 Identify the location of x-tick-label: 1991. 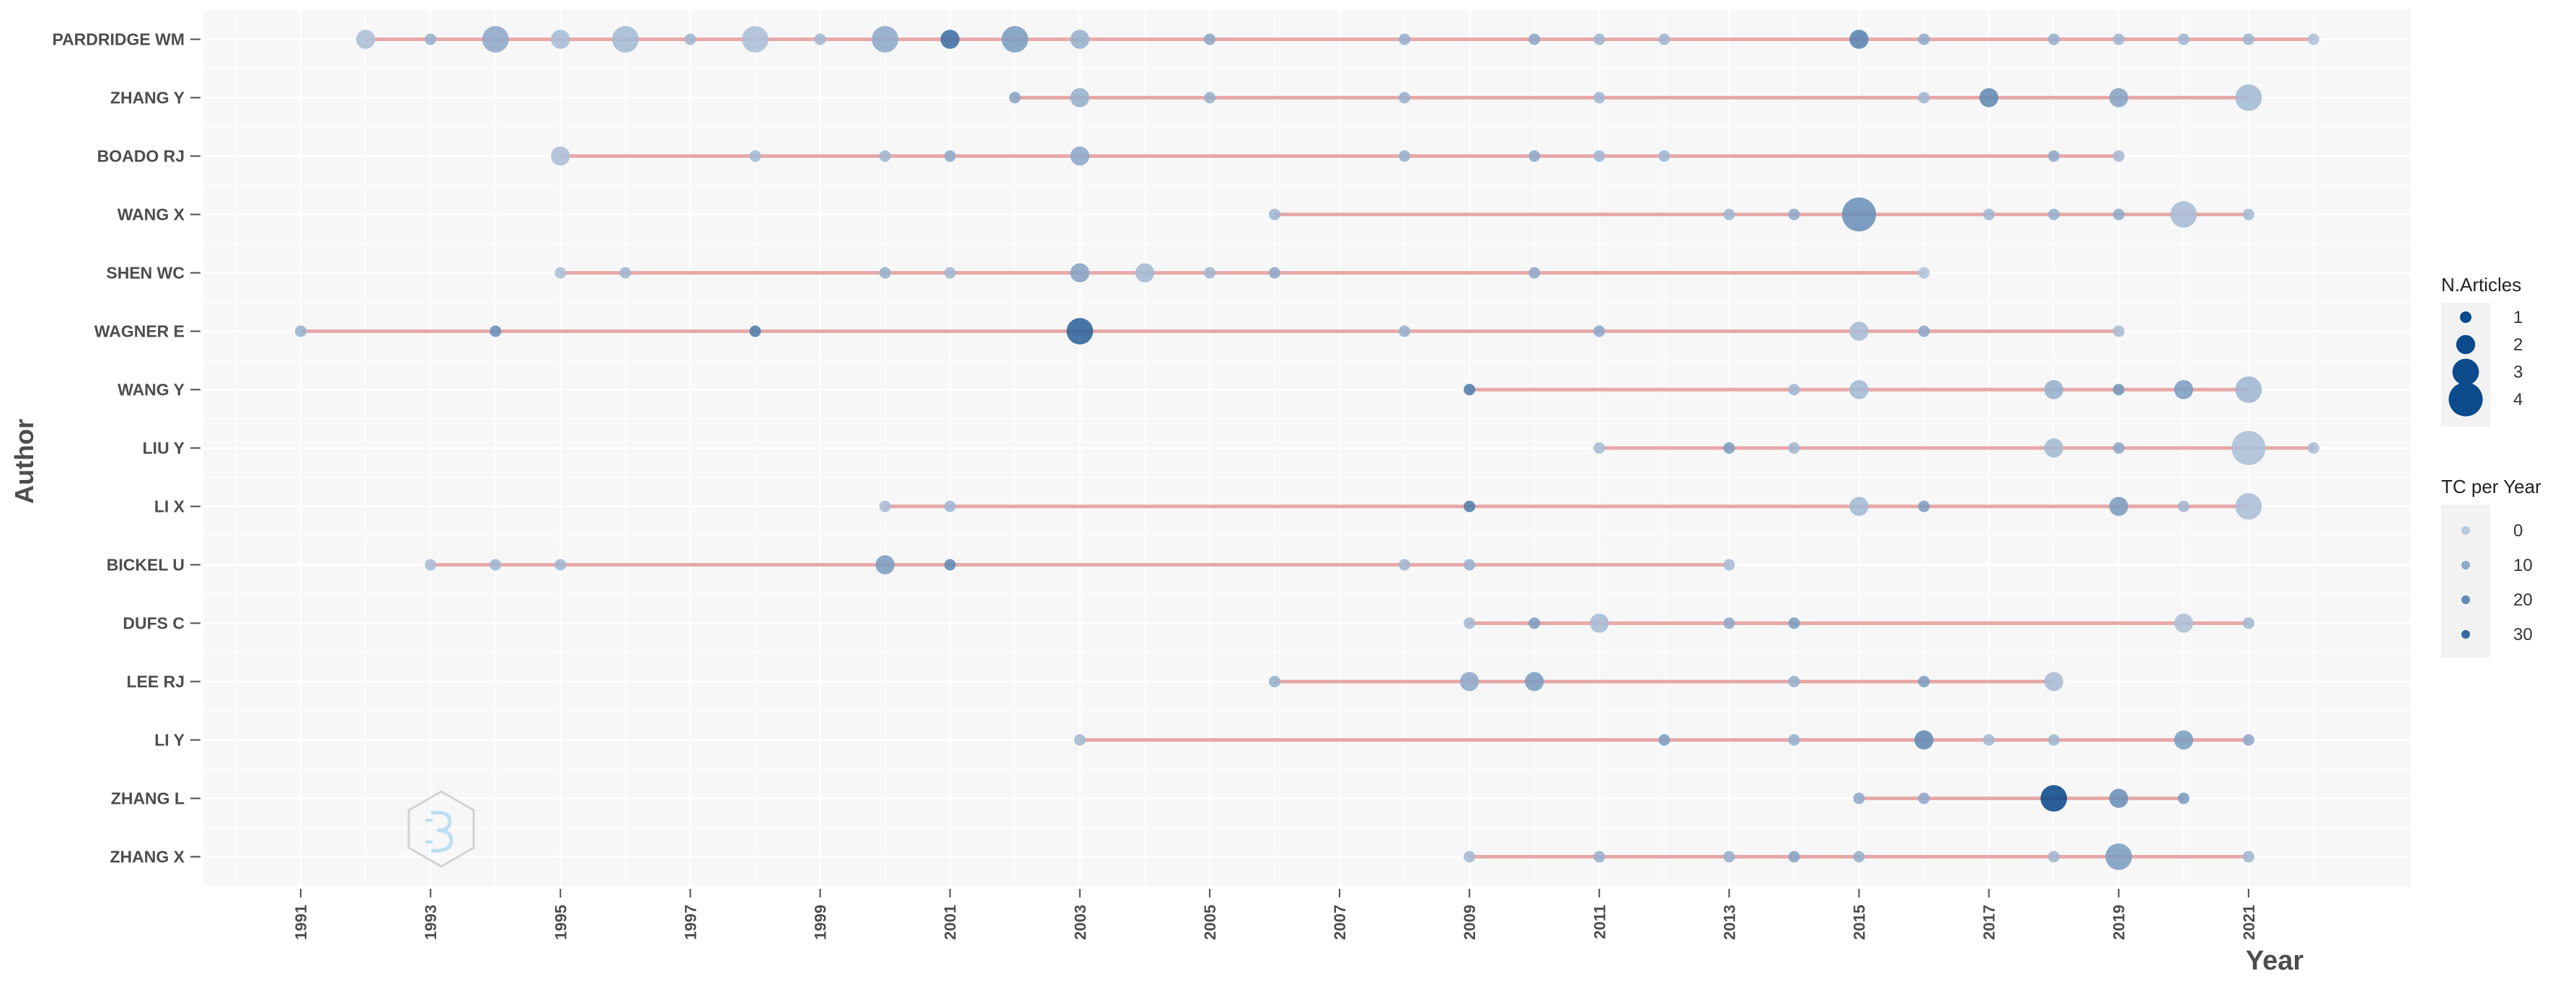
(301, 923).